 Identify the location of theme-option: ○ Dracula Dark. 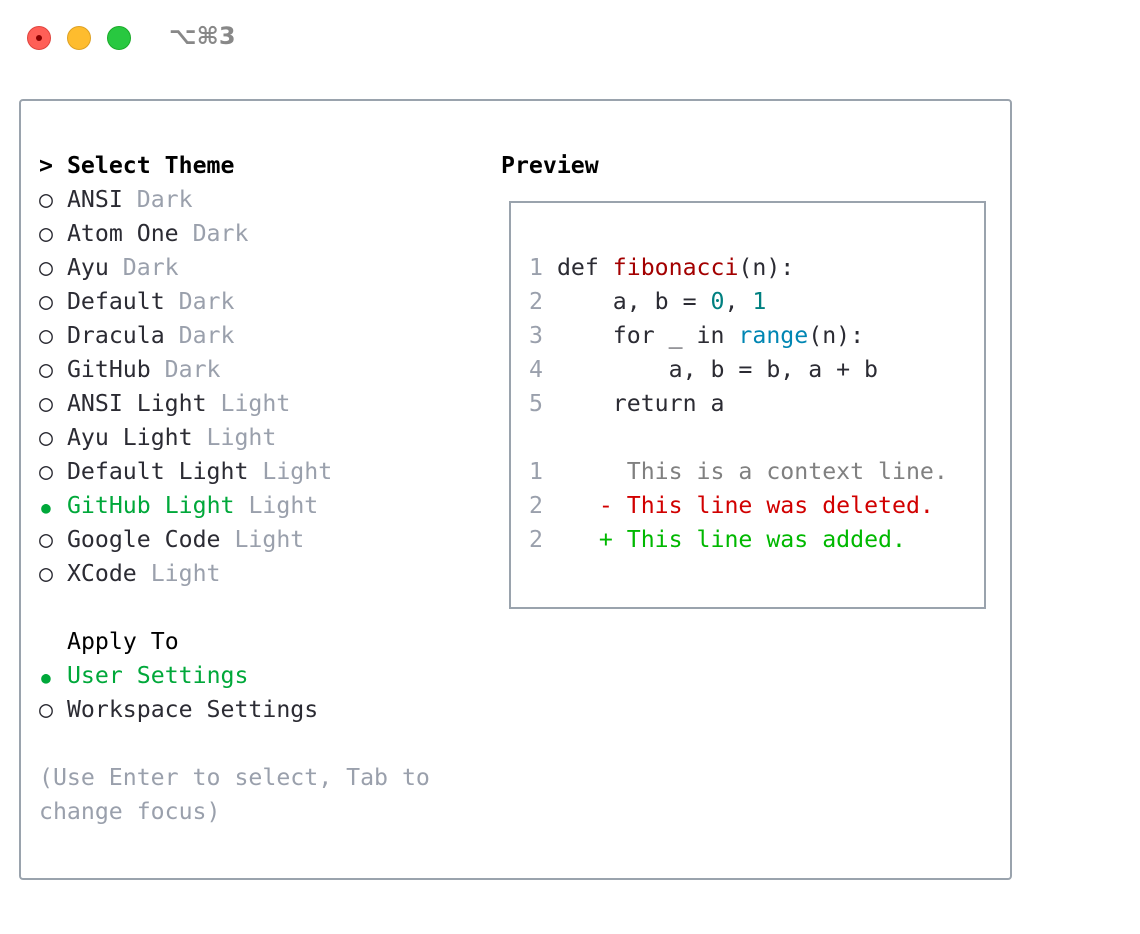
(136, 336).